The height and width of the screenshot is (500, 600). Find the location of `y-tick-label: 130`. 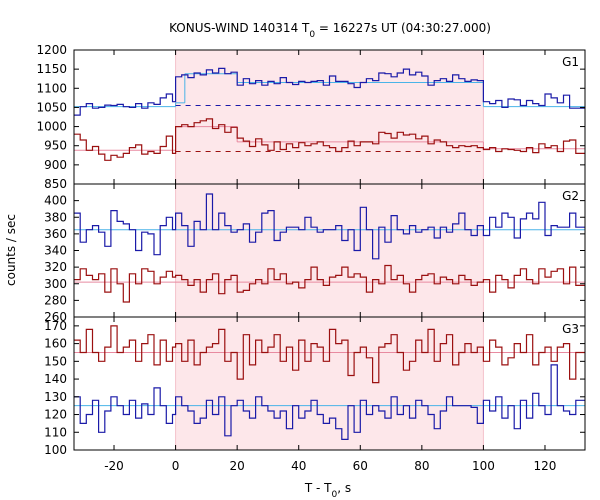

y-tick-label: 130 is located at coordinates (55, 397).